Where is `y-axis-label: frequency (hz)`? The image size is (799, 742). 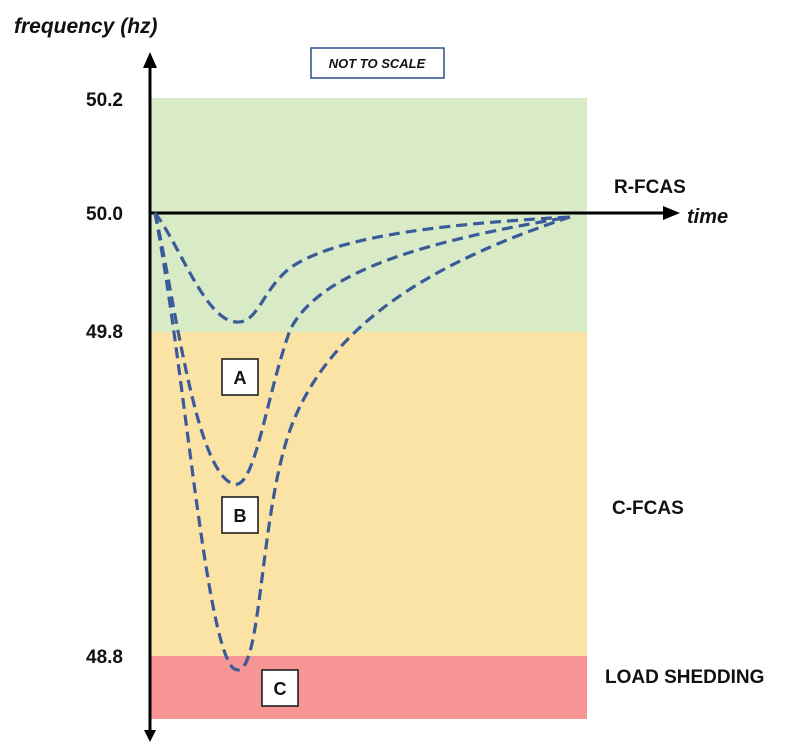 y-axis-label: frequency (hz) is located at coordinates (86, 26).